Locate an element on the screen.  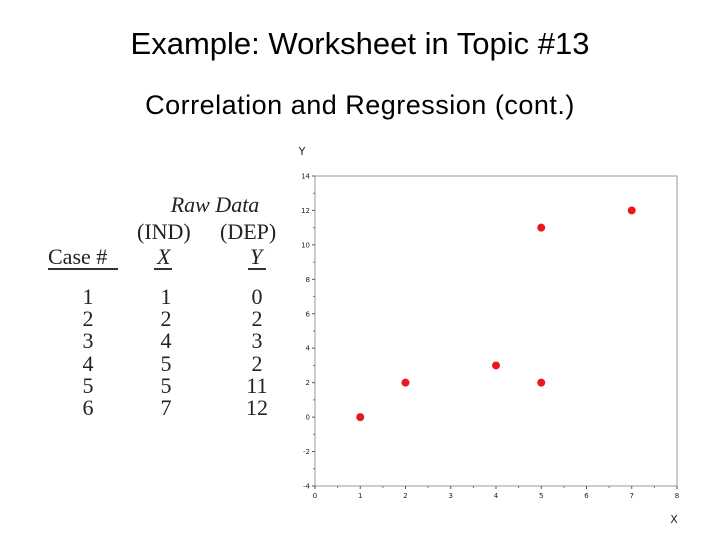
table-cell-y: 0 is located at coordinates (257, 296).